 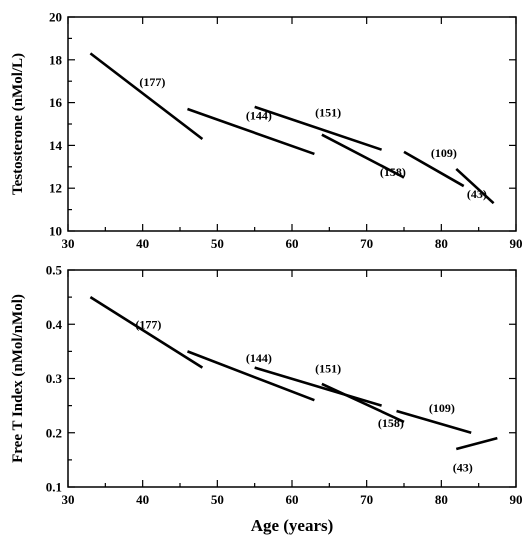 I want to click on y-tick-label: 0.3, so click(x=54, y=378).